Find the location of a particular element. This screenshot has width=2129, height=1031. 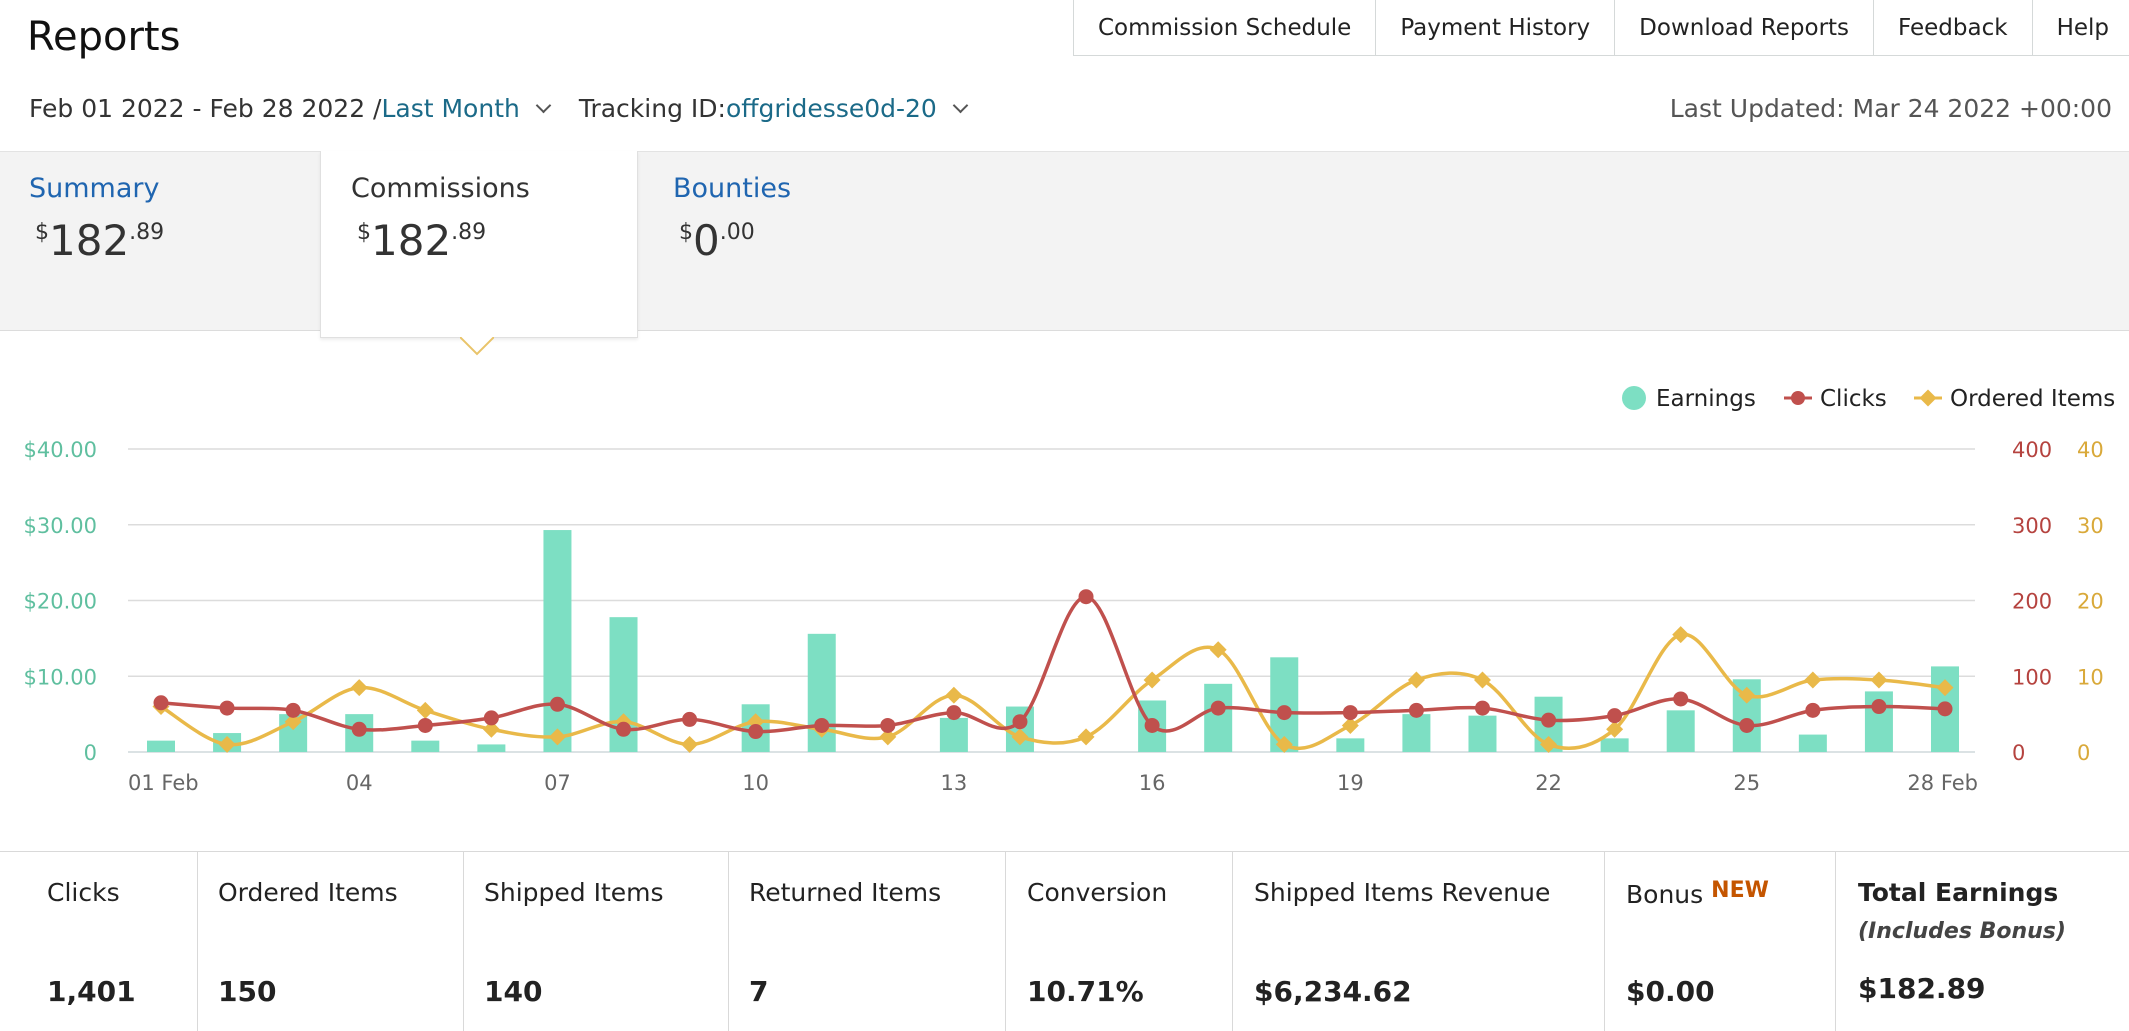

legend-label: Earnings is located at coordinates (1706, 399).